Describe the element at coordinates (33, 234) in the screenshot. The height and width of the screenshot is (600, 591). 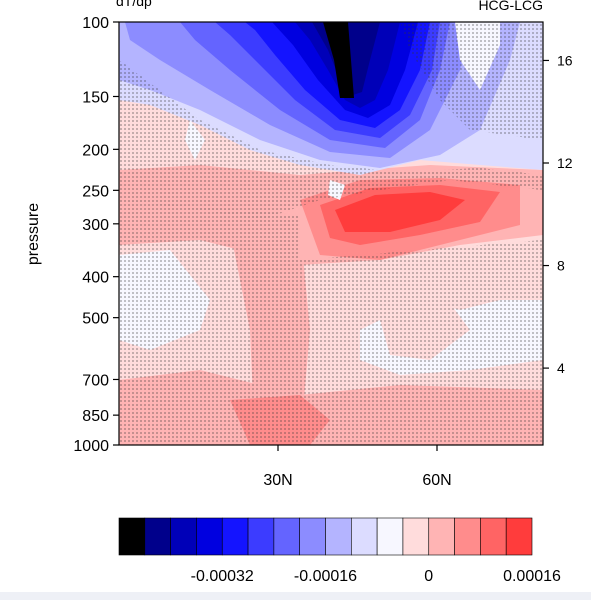
I see `y-axis-label: pressure` at that location.